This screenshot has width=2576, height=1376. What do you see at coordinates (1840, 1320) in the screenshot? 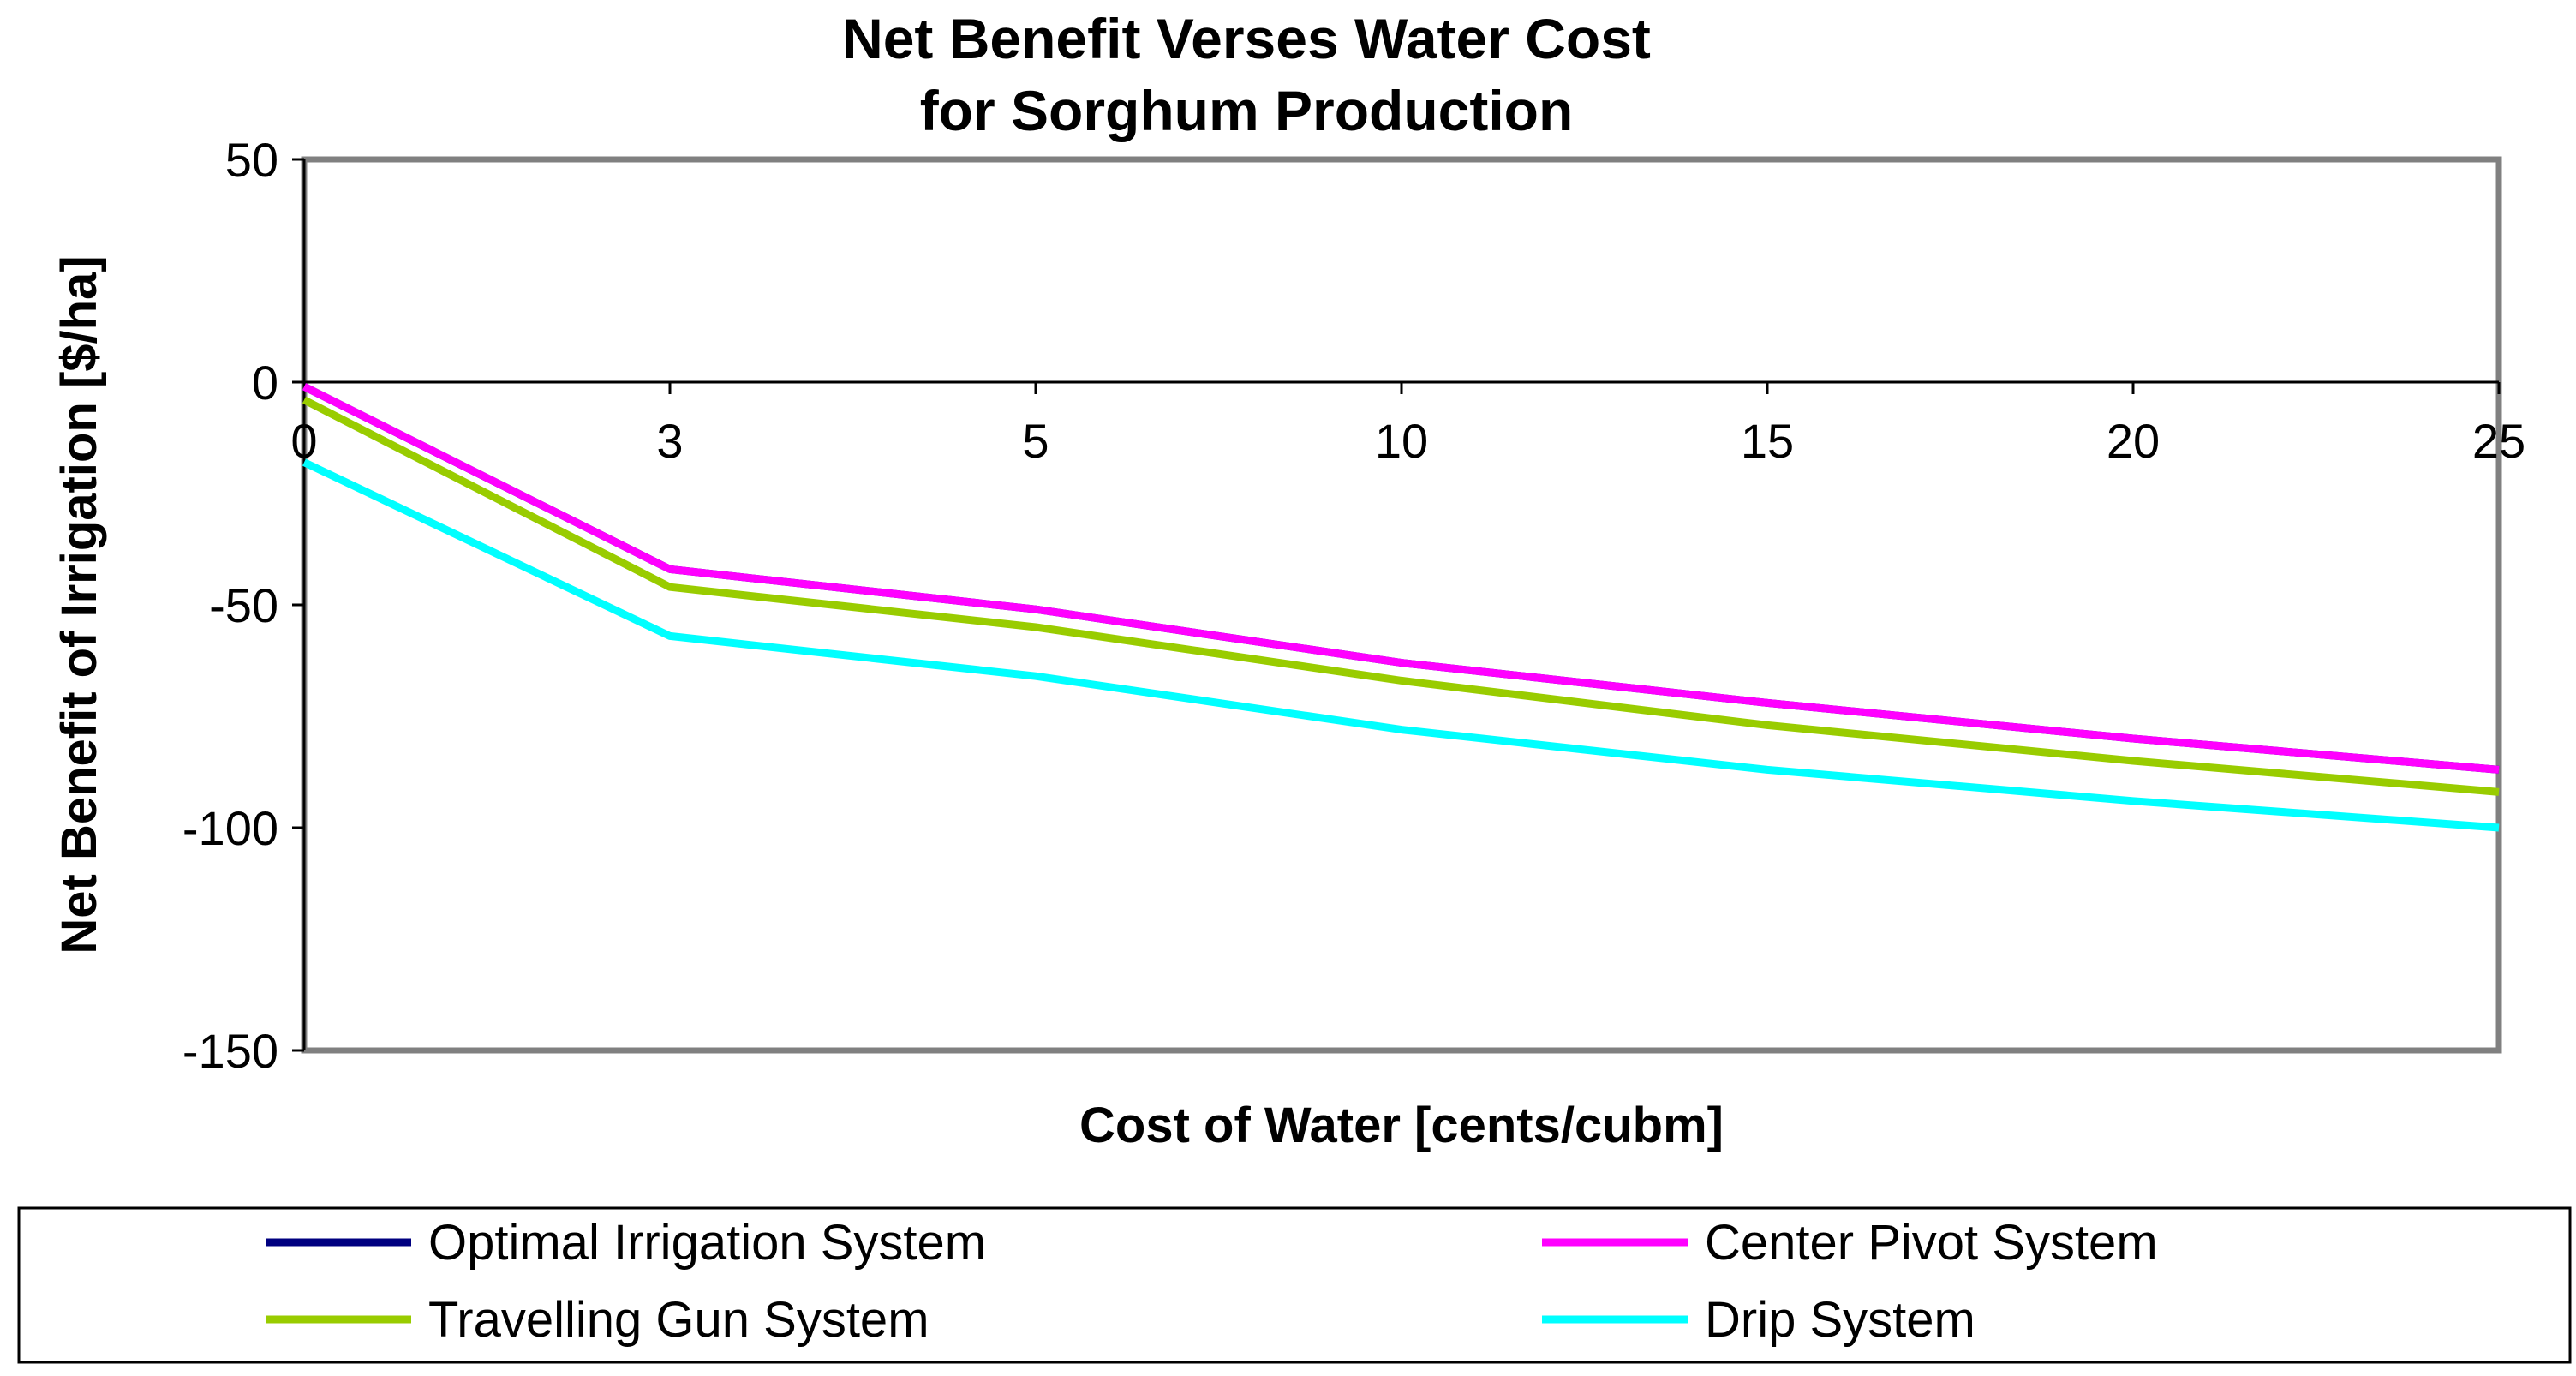
I see `legend-label-drip-system: Drip System` at bounding box center [1840, 1320].